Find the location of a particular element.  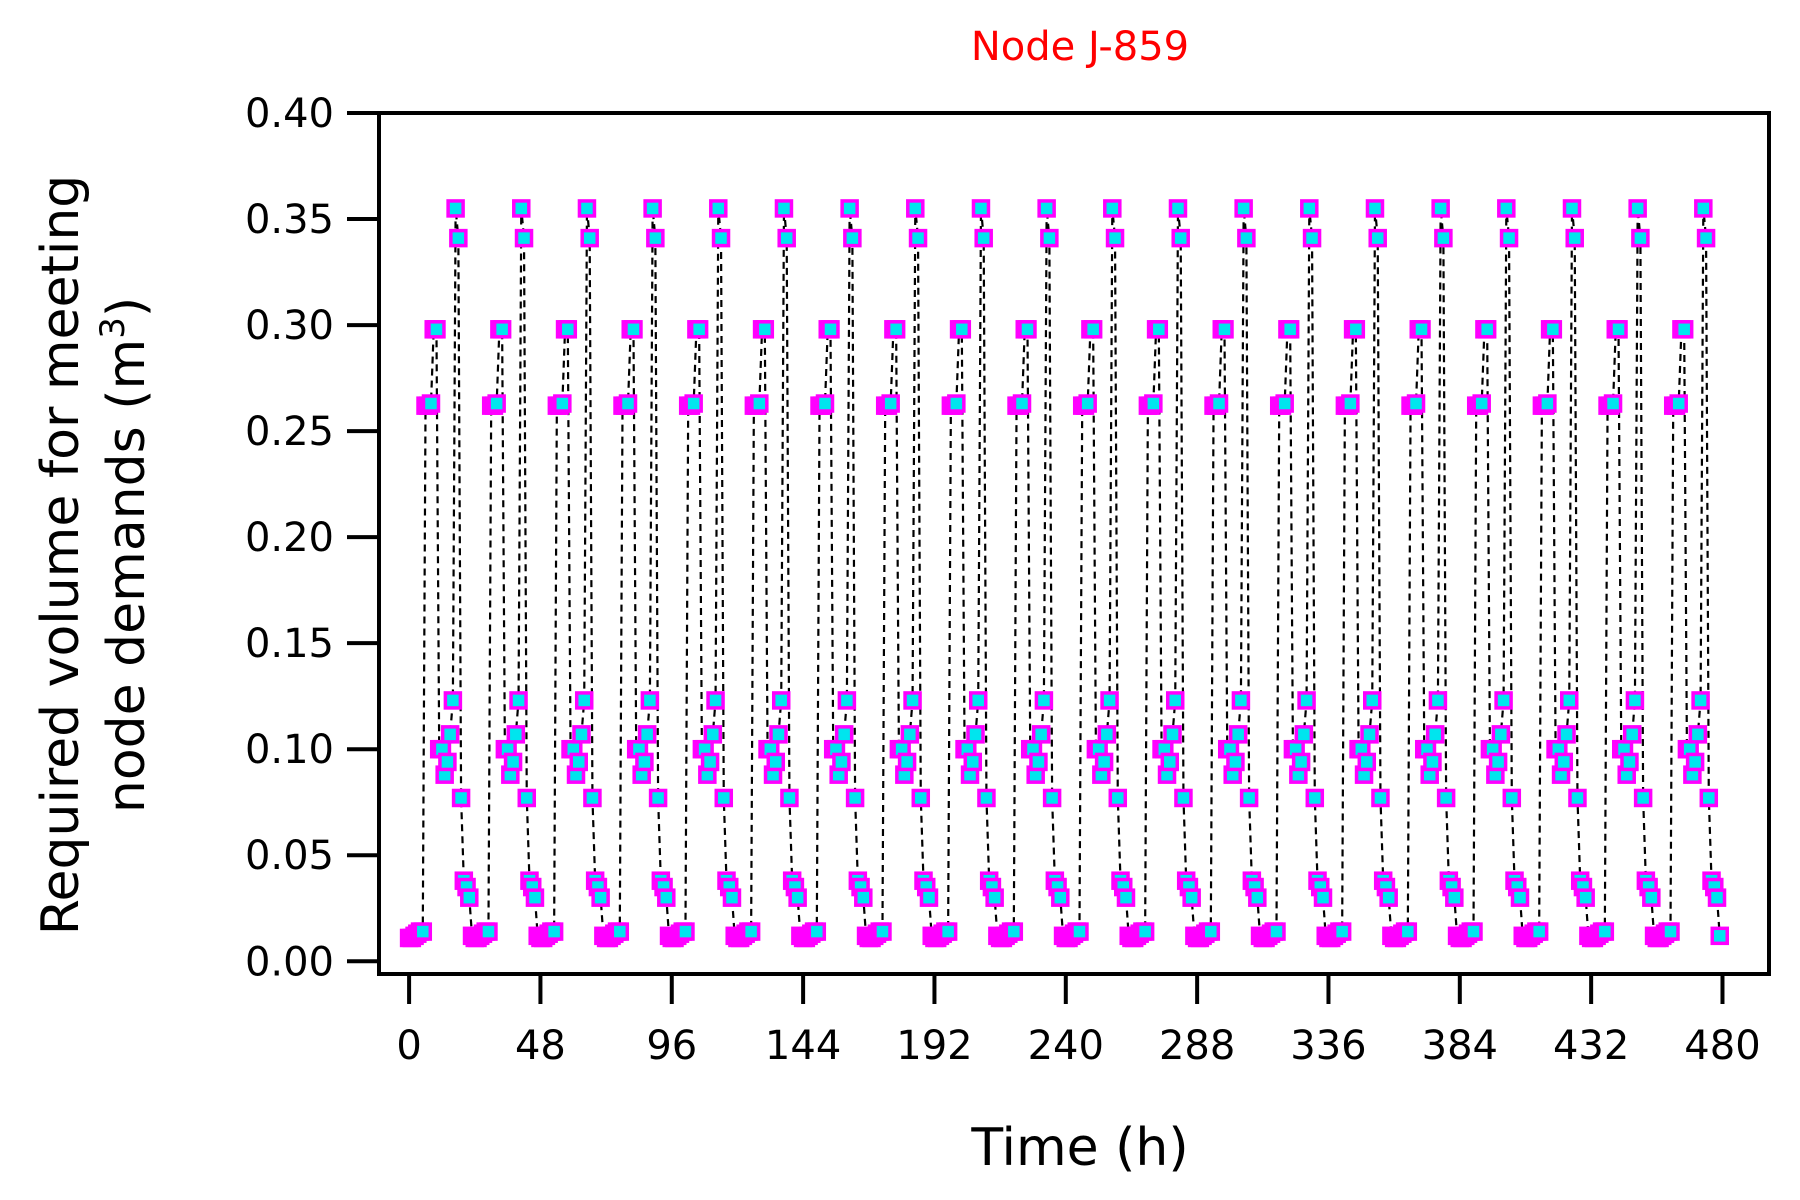

y-tick-label: 0.15 is located at coordinates (289, 644).